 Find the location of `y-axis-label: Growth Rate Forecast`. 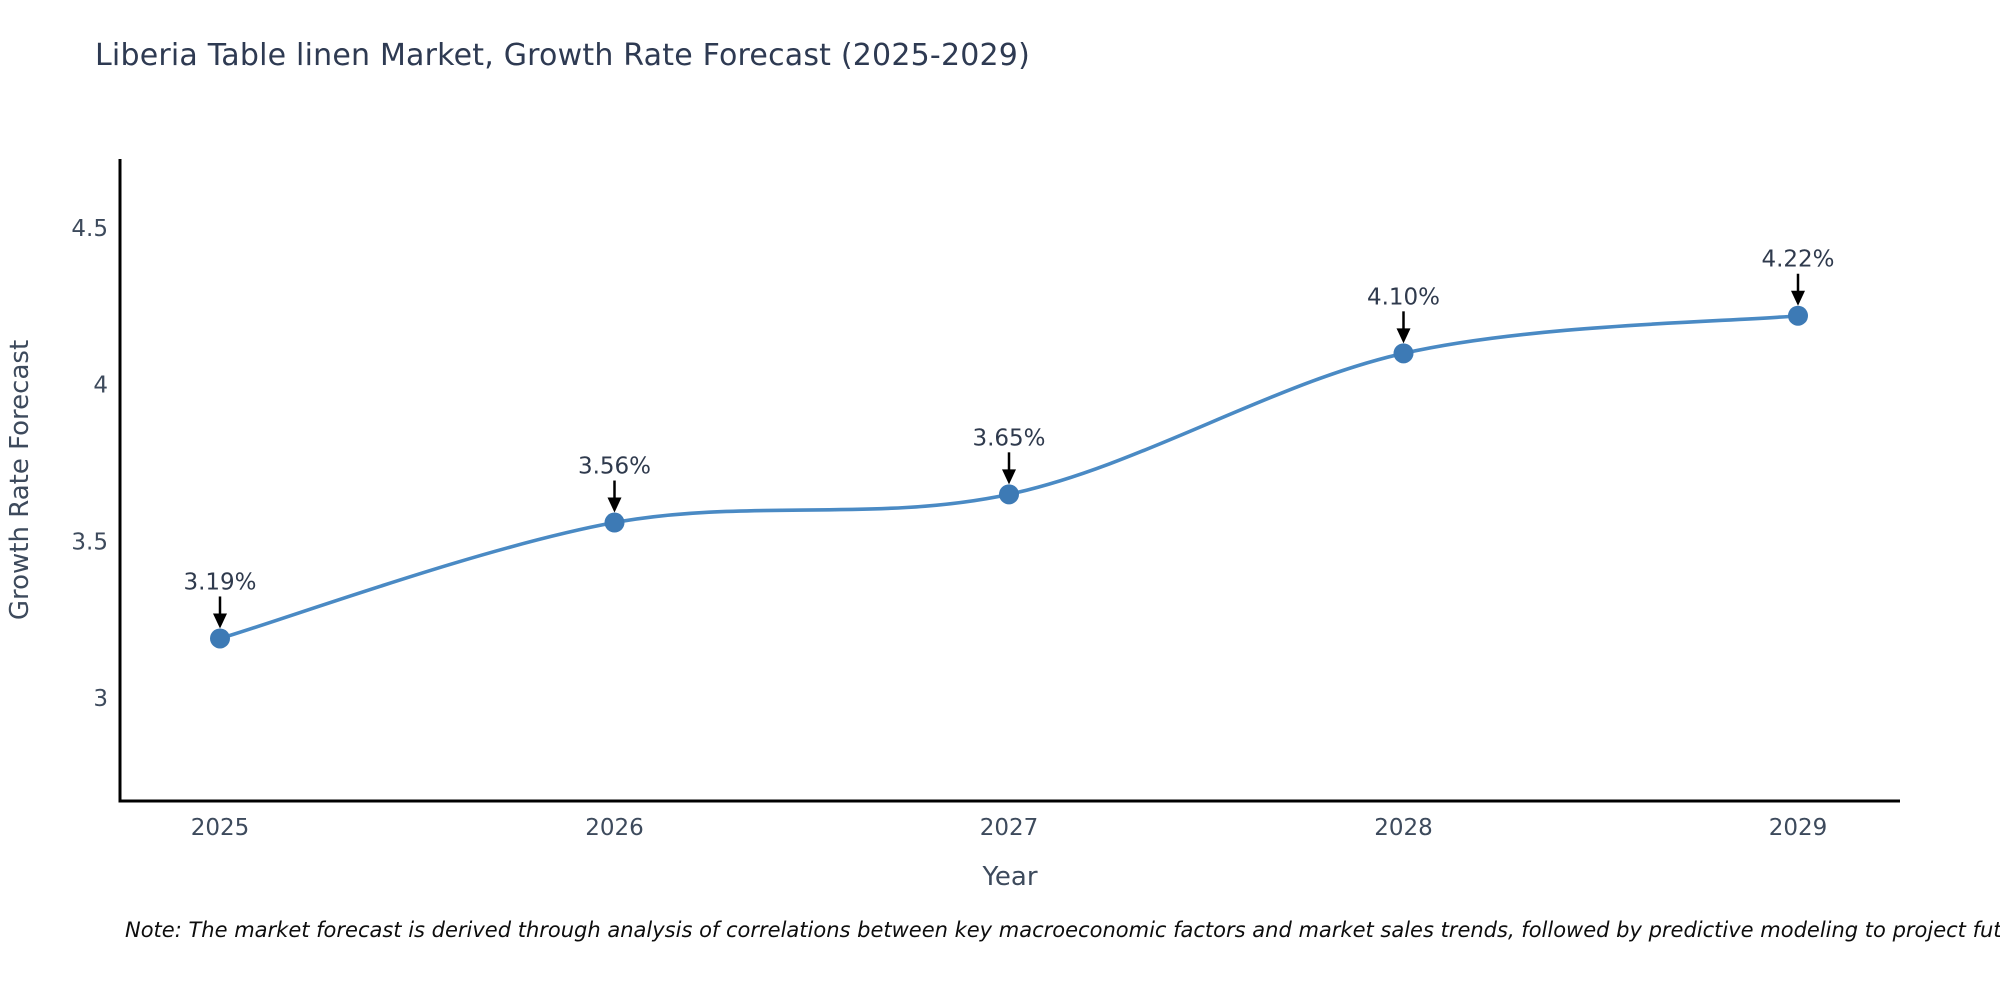

y-axis-label: Growth Rate Forecast is located at coordinates (20, 480).